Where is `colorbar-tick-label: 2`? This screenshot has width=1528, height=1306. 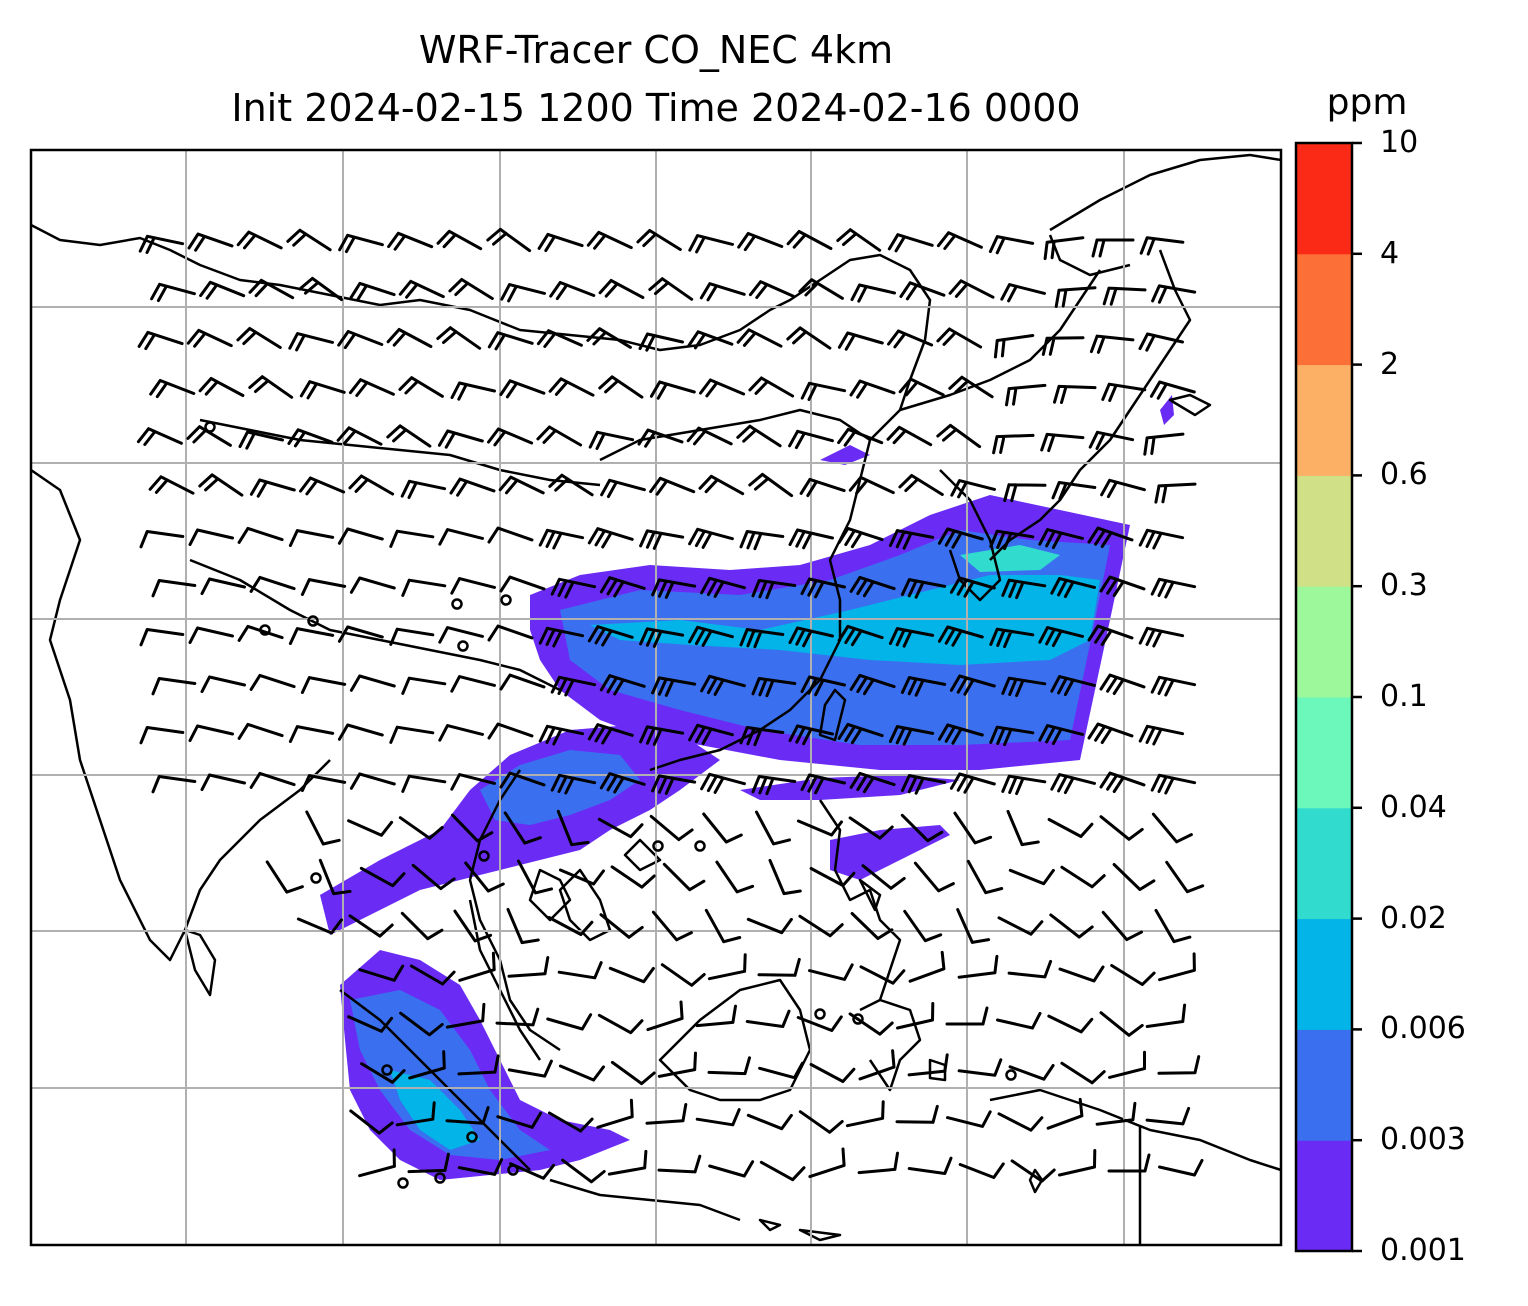 colorbar-tick-label: 2 is located at coordinates (1390, 364).